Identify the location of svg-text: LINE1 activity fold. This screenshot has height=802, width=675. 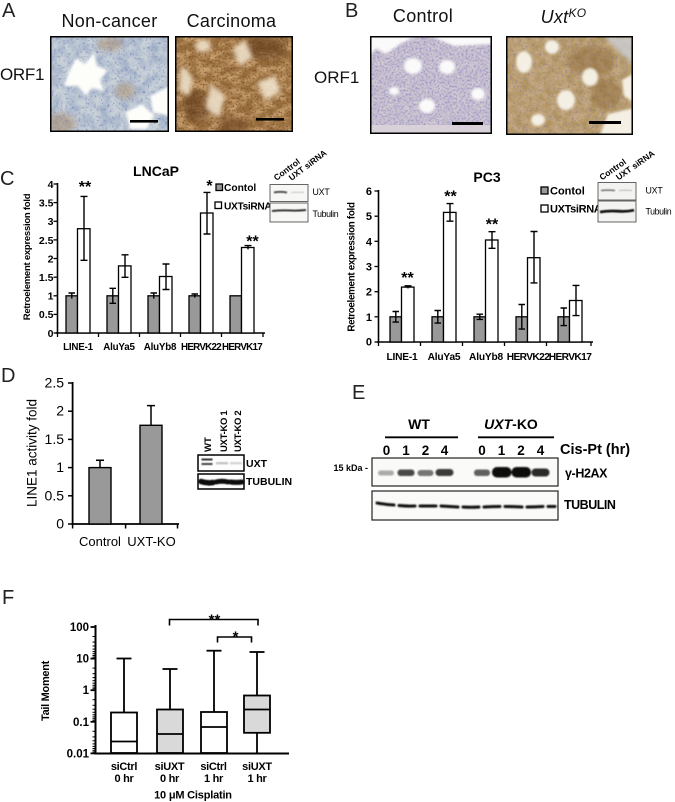
(32, 453).